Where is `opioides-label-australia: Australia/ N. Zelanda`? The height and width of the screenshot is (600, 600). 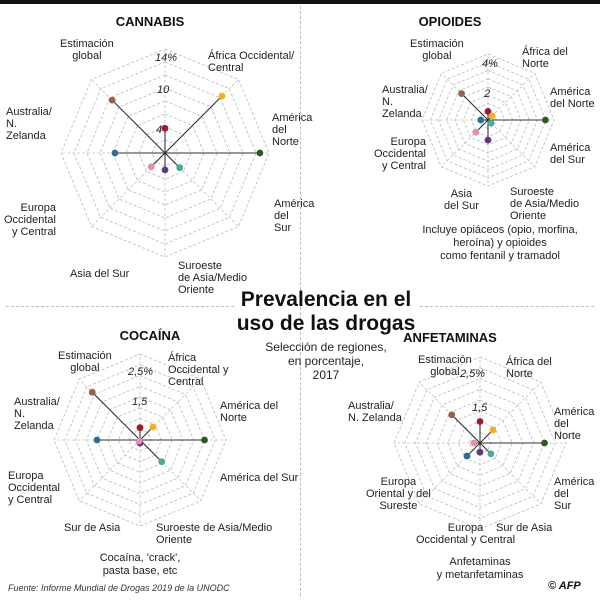
opioides-label-australia: Australia/ N. Zelanda is located at coordinates (405, 102).